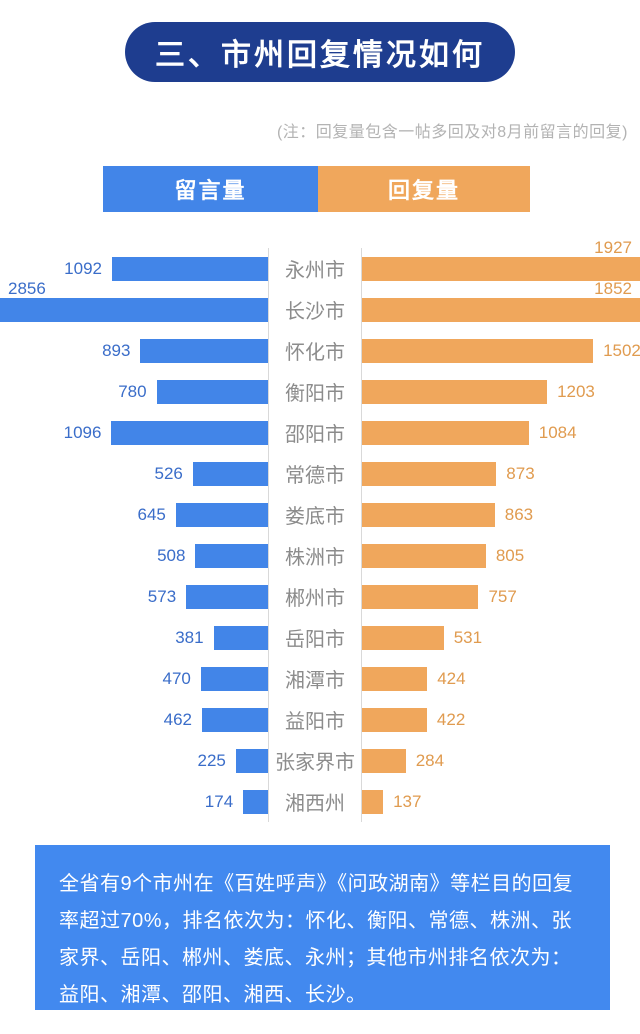 Image resolution: width=640 pixels, height=1034 pixels. I want to click on reply-value: 137, so click(407, 801).